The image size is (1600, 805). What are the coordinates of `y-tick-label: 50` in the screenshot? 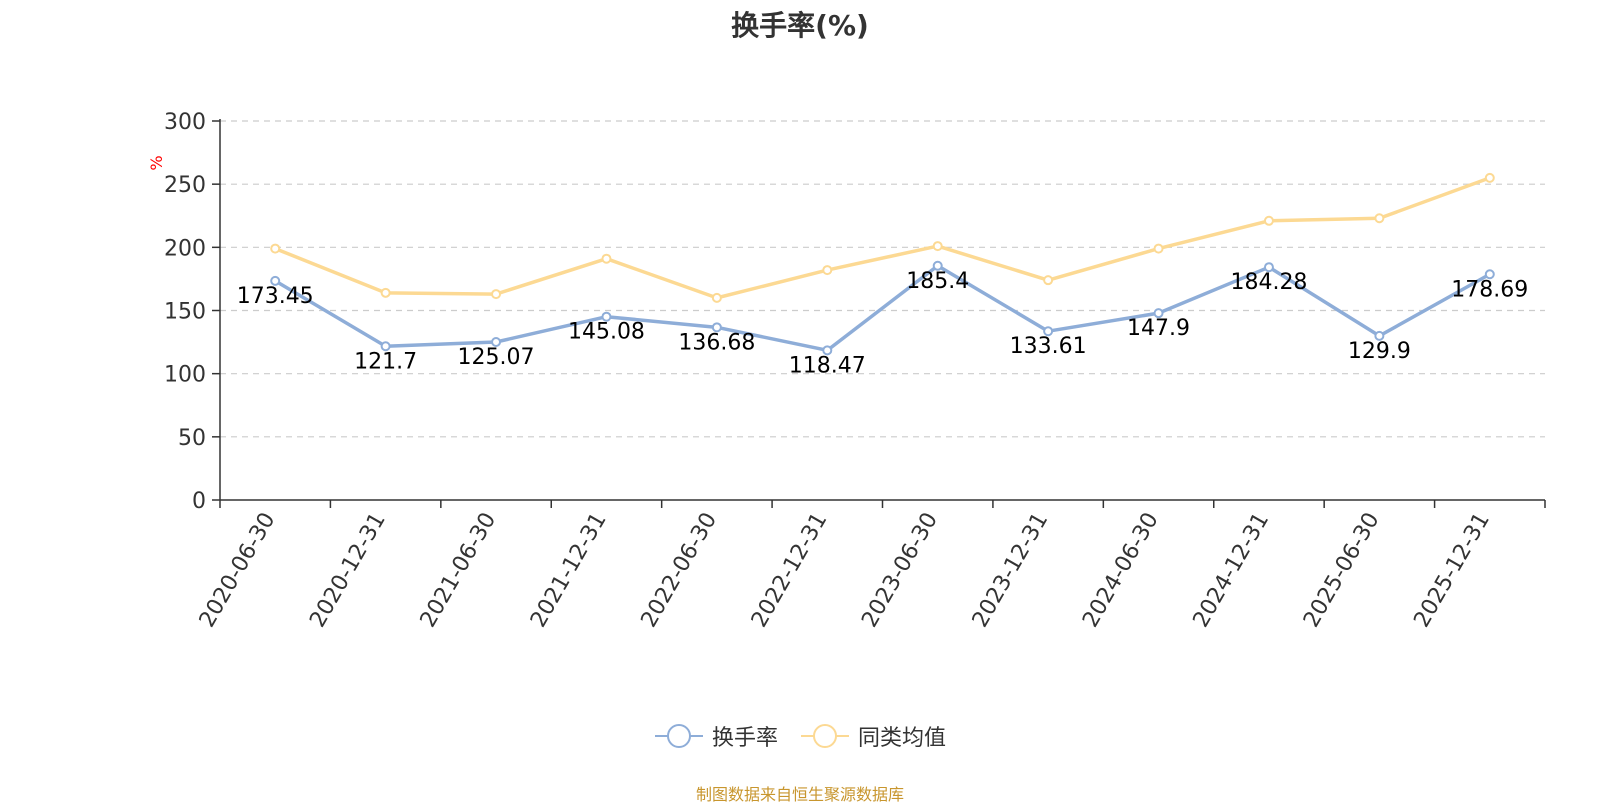 It's located at (192, 438).